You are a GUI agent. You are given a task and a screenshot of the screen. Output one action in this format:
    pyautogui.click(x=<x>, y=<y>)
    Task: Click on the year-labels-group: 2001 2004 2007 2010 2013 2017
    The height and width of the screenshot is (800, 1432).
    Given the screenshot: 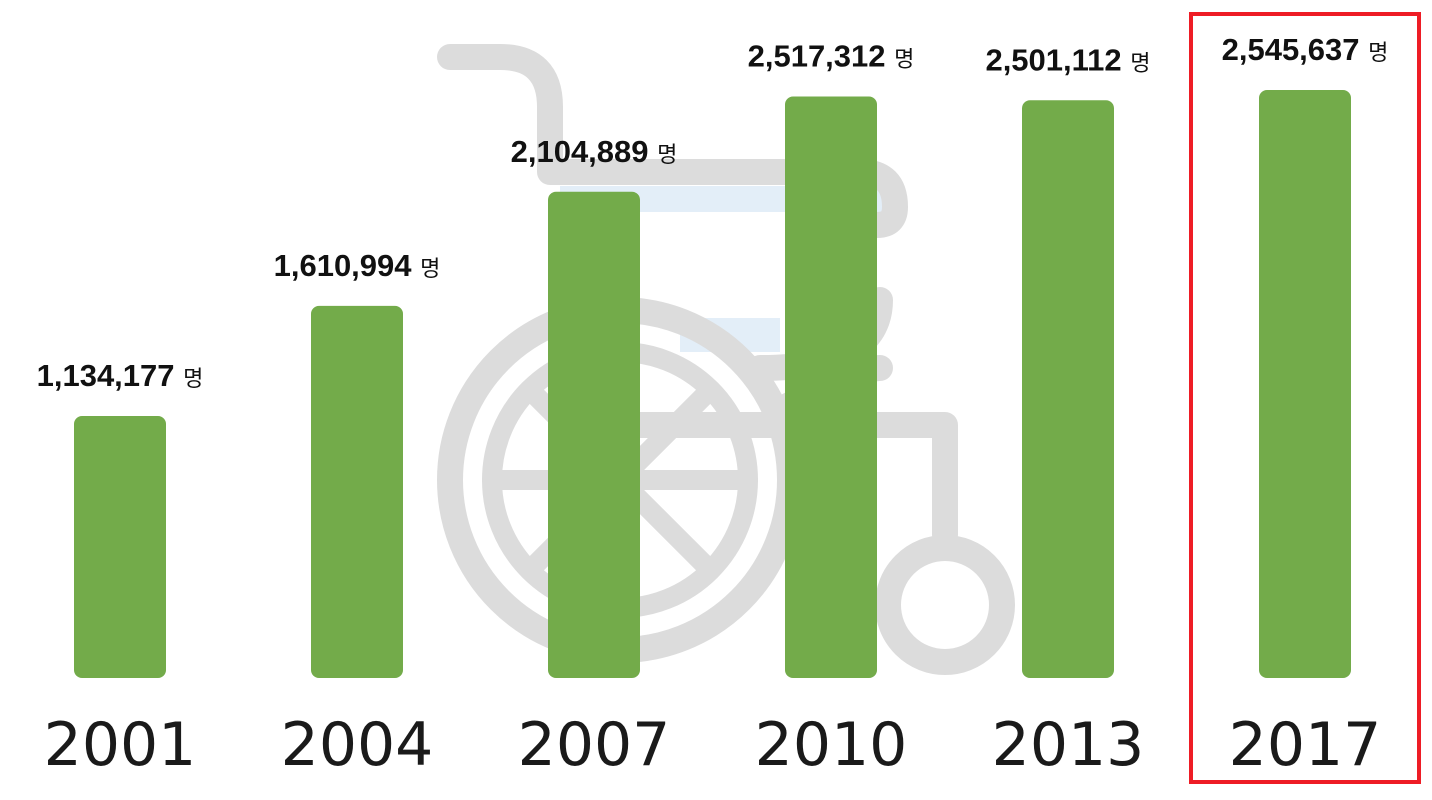 What is the action you would take?
    pyautogui.click(x=713, y=745)
    